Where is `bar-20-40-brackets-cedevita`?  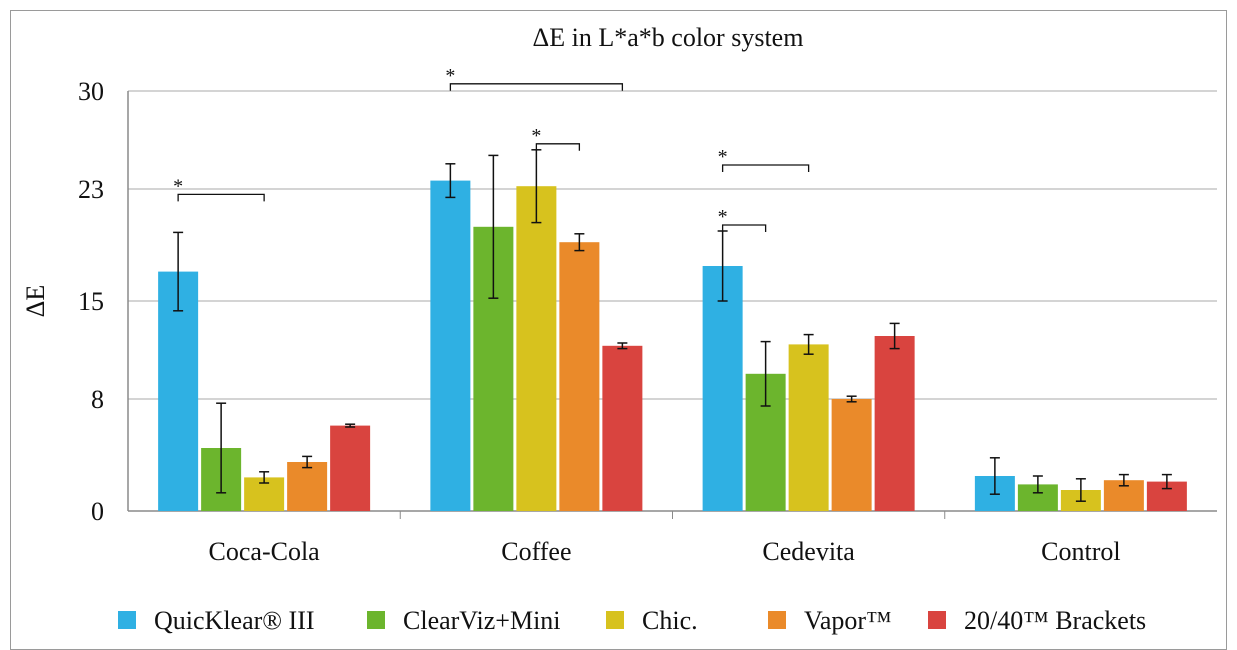
bar-20-40-brackets-cedevita is located at coordinates (894, 423).